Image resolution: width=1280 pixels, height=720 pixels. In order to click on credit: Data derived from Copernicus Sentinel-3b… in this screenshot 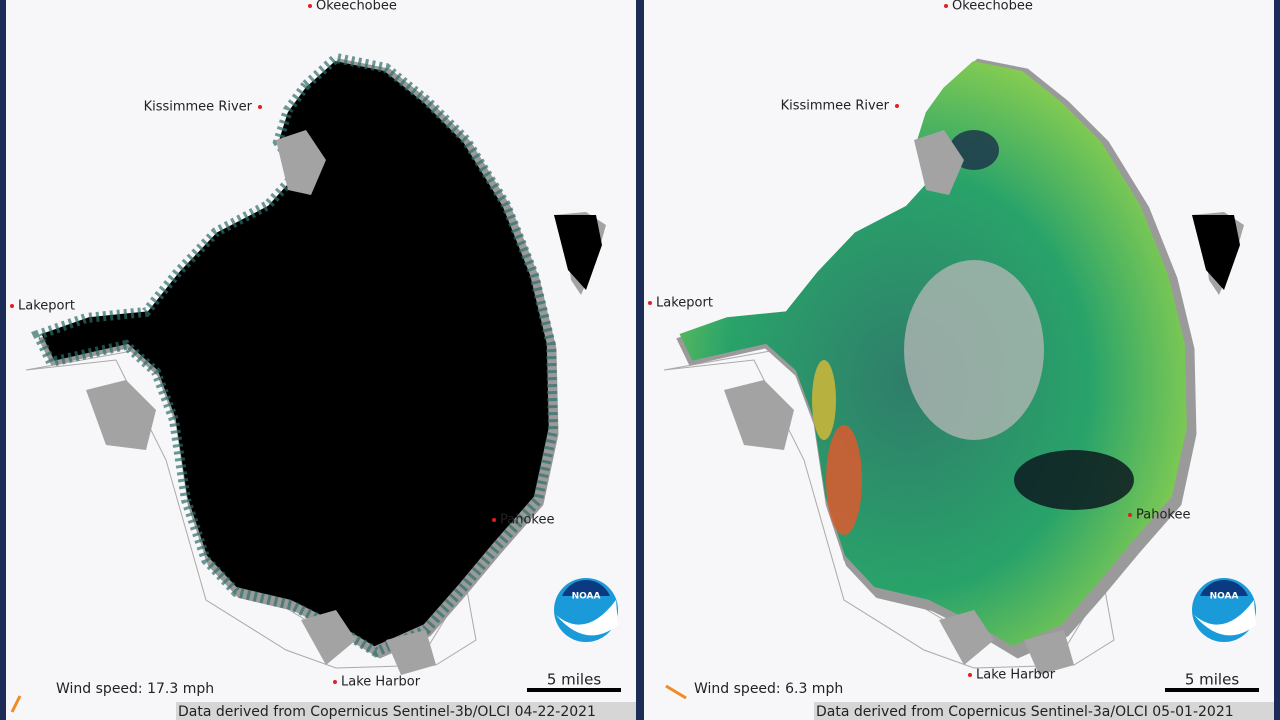, I will do `click(387, 712)`.